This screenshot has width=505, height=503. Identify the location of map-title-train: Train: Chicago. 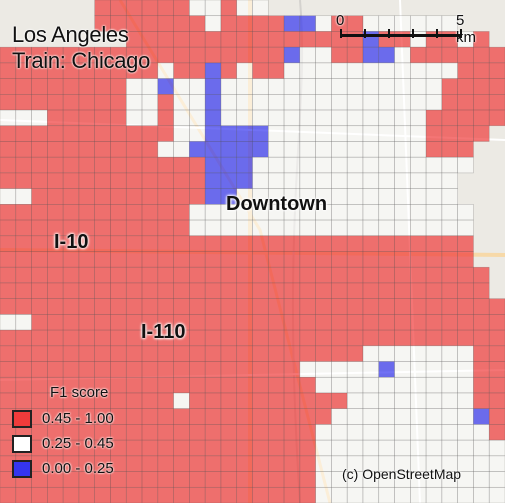
(81, 60).